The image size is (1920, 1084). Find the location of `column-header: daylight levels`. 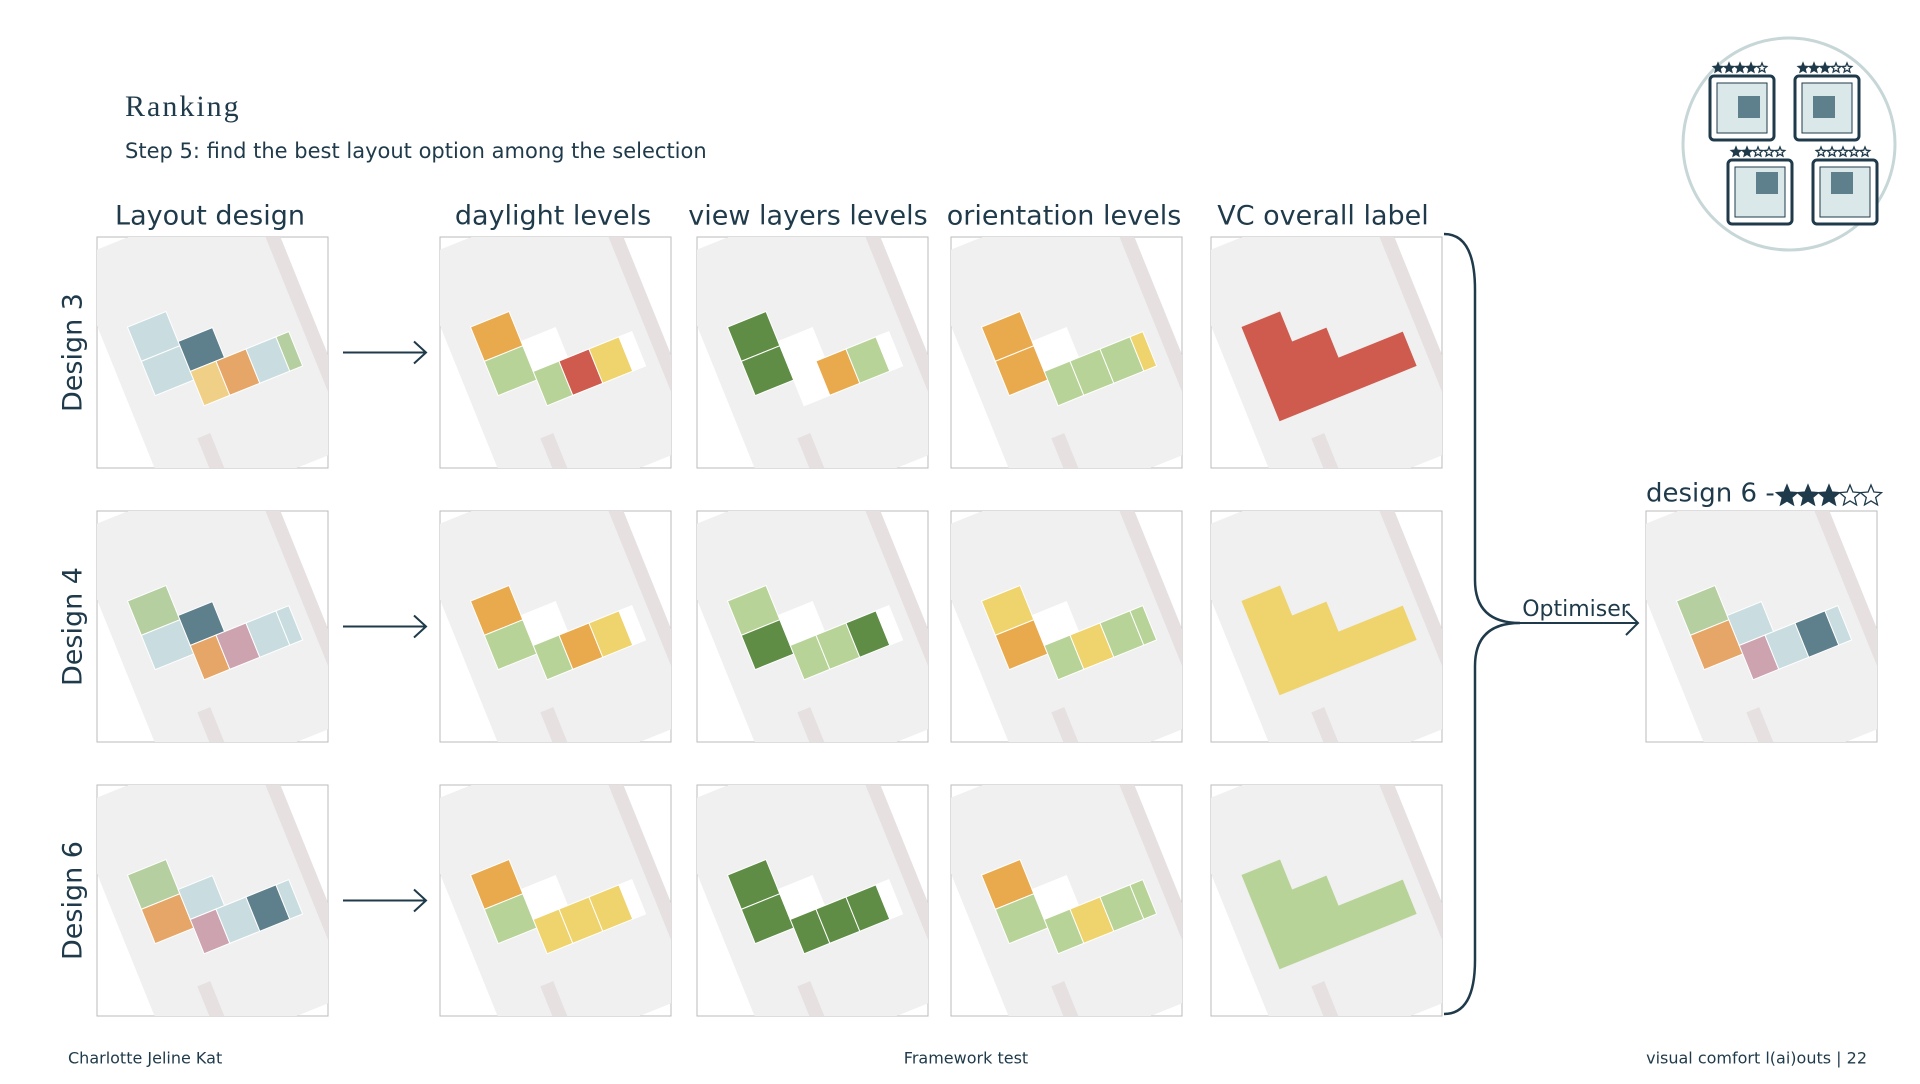

column-header: daylight levels is located at coordinates (553, 216).